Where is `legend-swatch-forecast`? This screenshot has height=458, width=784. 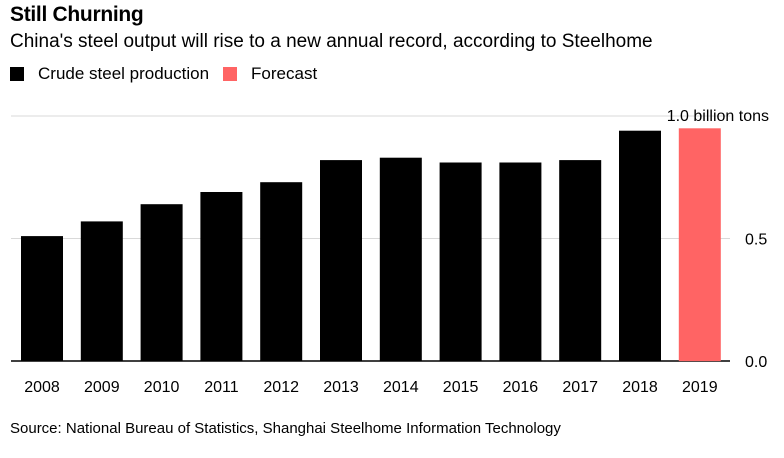
legend-swatch-forecast is located at coordinates (230, 74).